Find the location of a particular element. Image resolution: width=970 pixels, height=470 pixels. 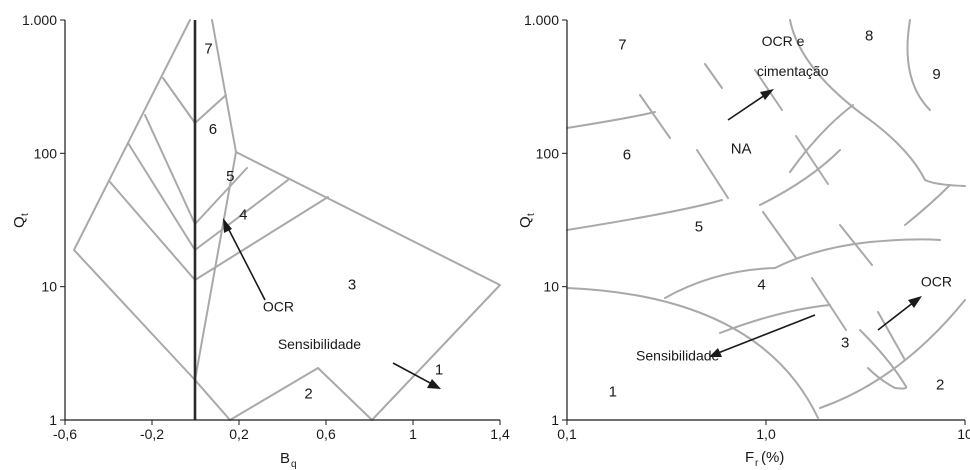

left-zone-3-boundary is located at coordinates (215, 266).